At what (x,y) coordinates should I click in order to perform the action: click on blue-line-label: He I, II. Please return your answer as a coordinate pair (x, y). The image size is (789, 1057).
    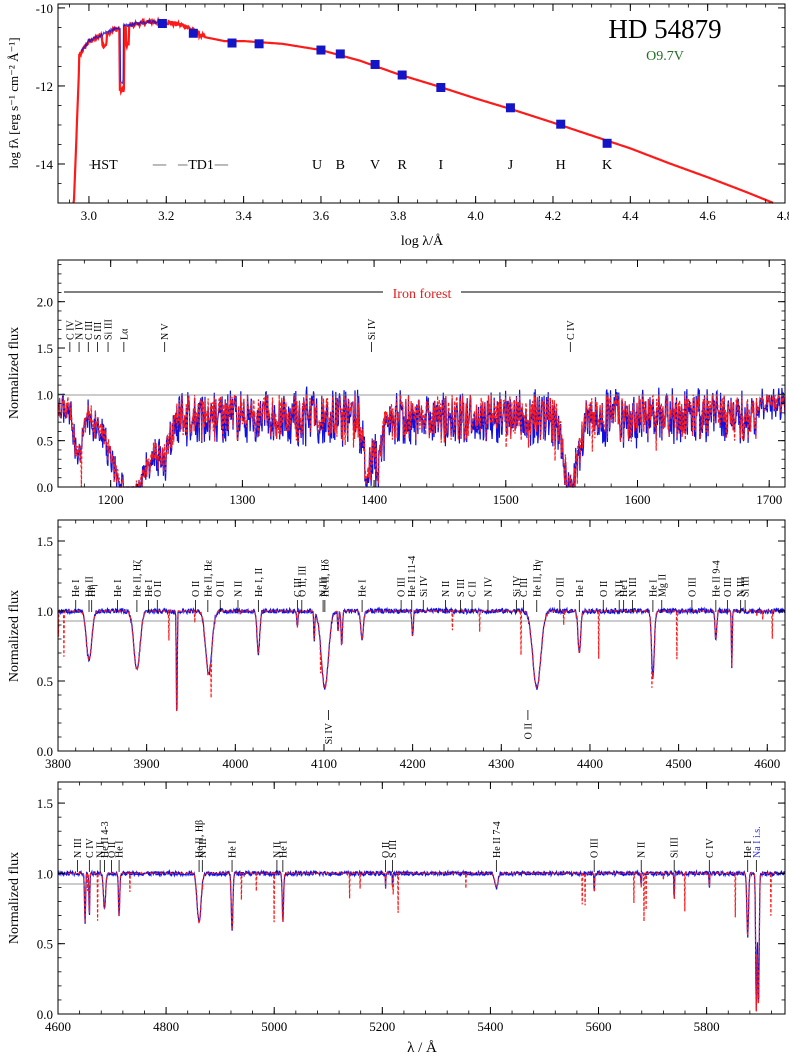
    Looking at the image, I should click on (259, 582).